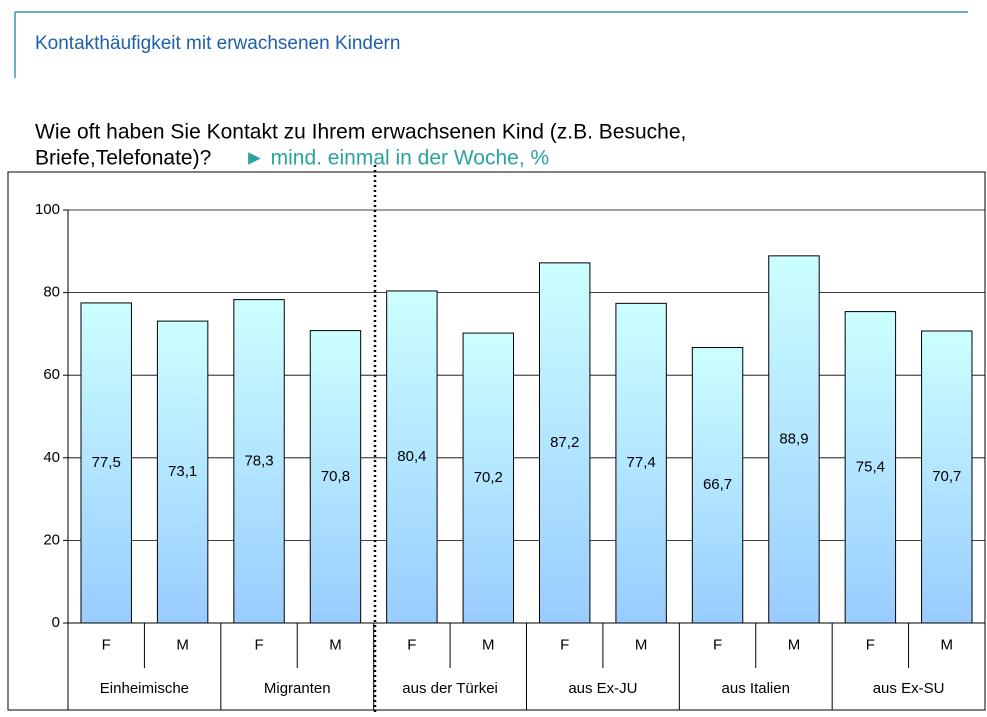  What do you see at coordinates (909, 688) in the screenshot?
I see `group-label: aus Ex-SU` at bounding box center [909, 688].